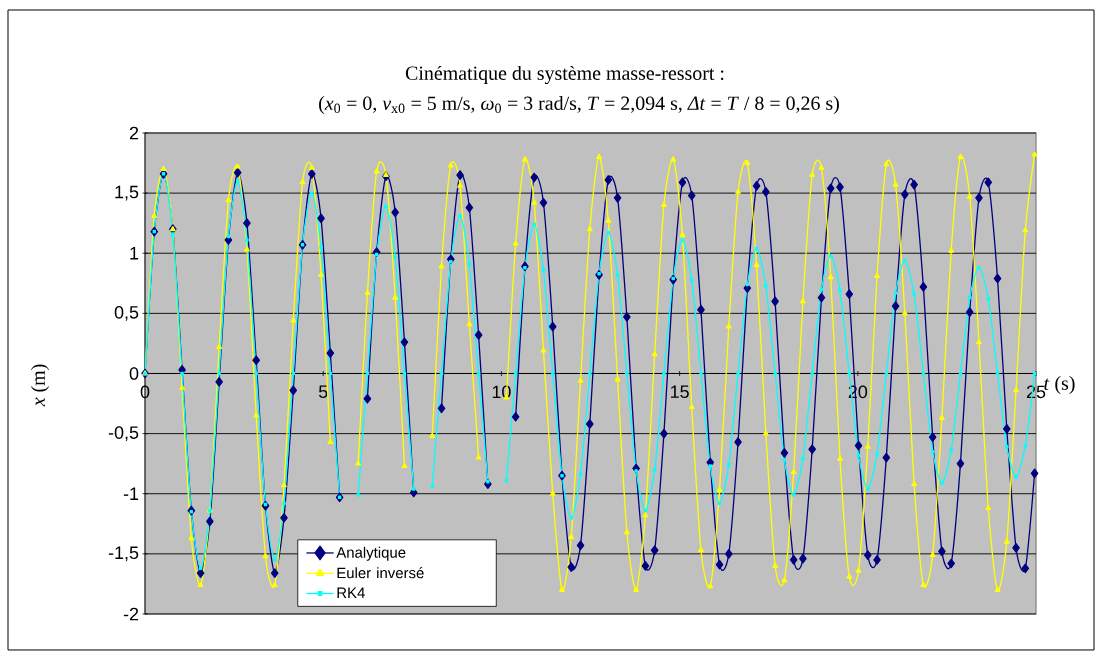 The width and height of the screenshot is (1102, 658). I want to click on y-tick-label: -1, so click(131, 493).